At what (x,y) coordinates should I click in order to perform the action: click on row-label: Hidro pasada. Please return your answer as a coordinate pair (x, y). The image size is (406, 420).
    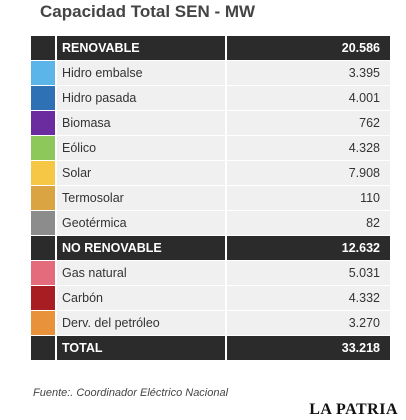
    Looking at the image, I should click on (141, 98).